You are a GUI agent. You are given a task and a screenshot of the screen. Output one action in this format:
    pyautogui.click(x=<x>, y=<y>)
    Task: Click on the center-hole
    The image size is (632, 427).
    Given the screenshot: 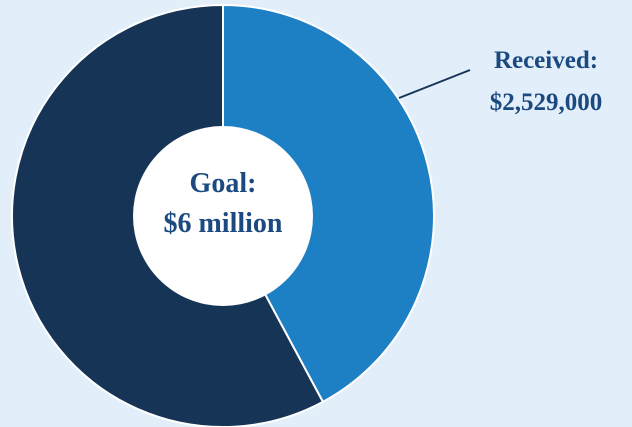 What is the action you would take?
    pyautogui.click(x=223, y=216)
    